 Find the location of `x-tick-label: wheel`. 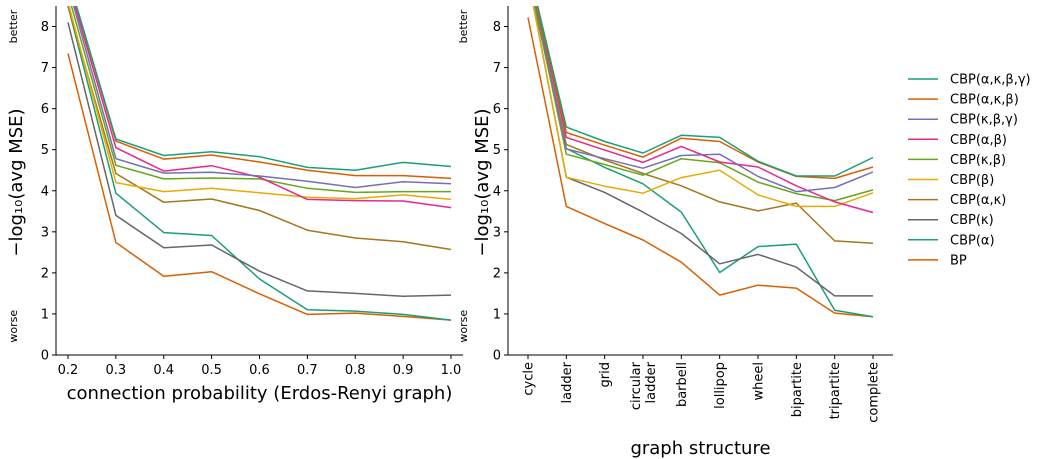

x-tick-label: wheel is located at coordinates (759, 381).